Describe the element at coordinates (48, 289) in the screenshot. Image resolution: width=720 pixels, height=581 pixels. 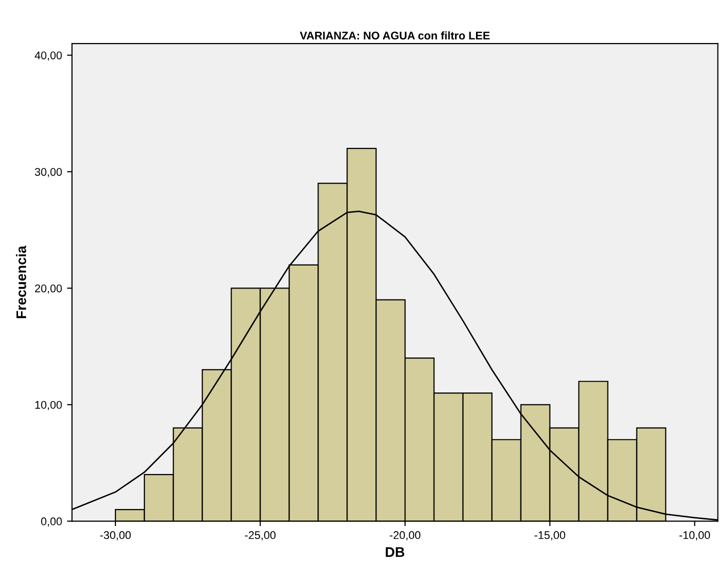
I see `y-tick-label: 20,00` at that location.